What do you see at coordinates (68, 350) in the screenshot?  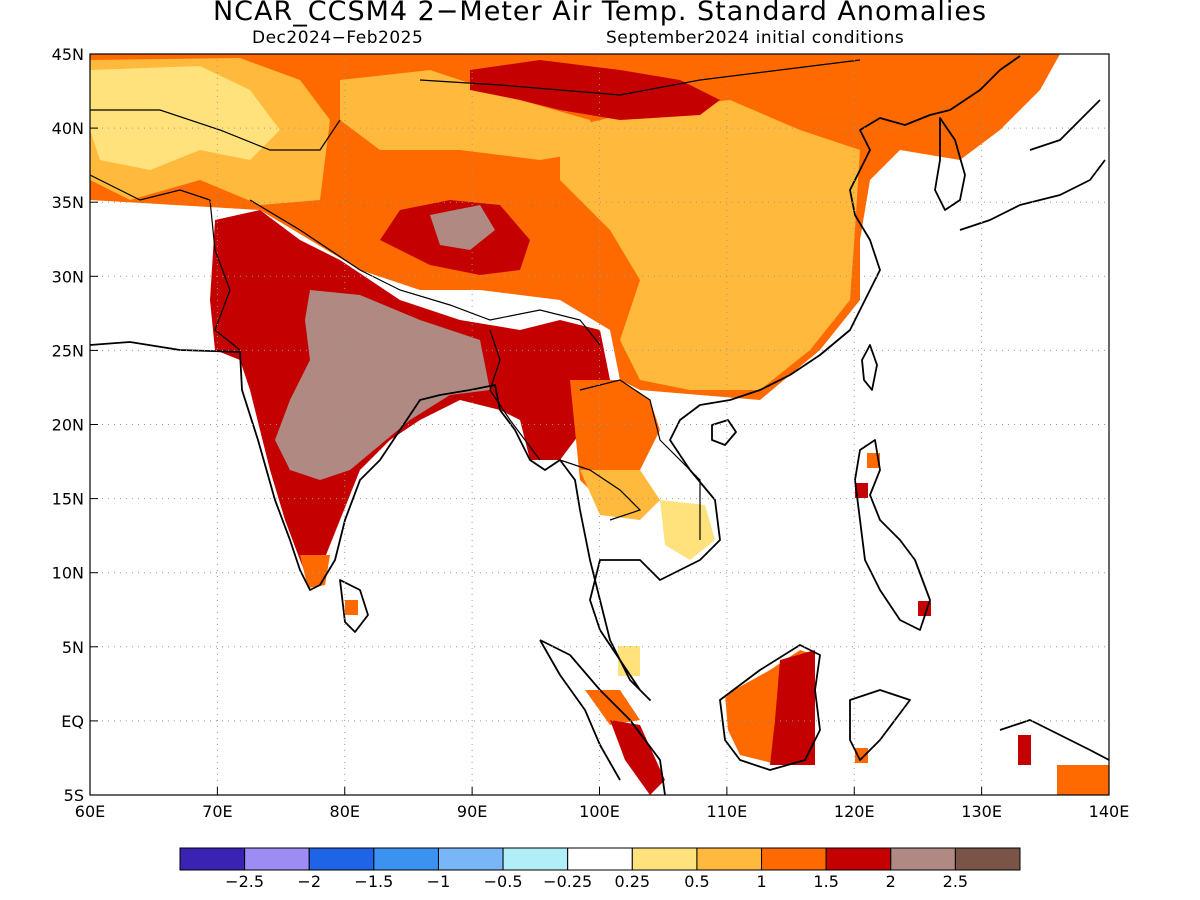 I see `lat-tick-label: 25N` at bounding box center [68, 350].